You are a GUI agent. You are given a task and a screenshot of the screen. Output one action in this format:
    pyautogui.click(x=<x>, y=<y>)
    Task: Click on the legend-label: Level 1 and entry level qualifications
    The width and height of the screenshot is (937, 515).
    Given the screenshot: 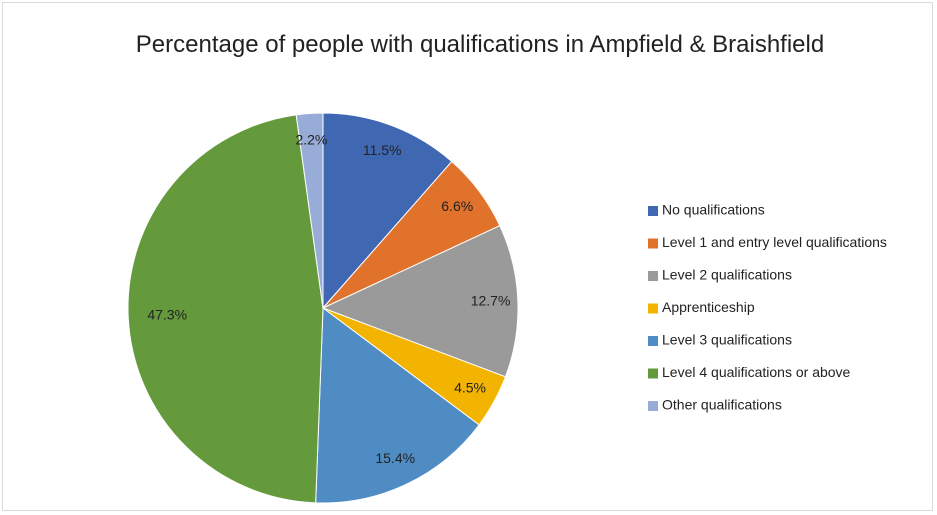 What is the action you would take?
    pyautogui.click(x=774, y=242)
    